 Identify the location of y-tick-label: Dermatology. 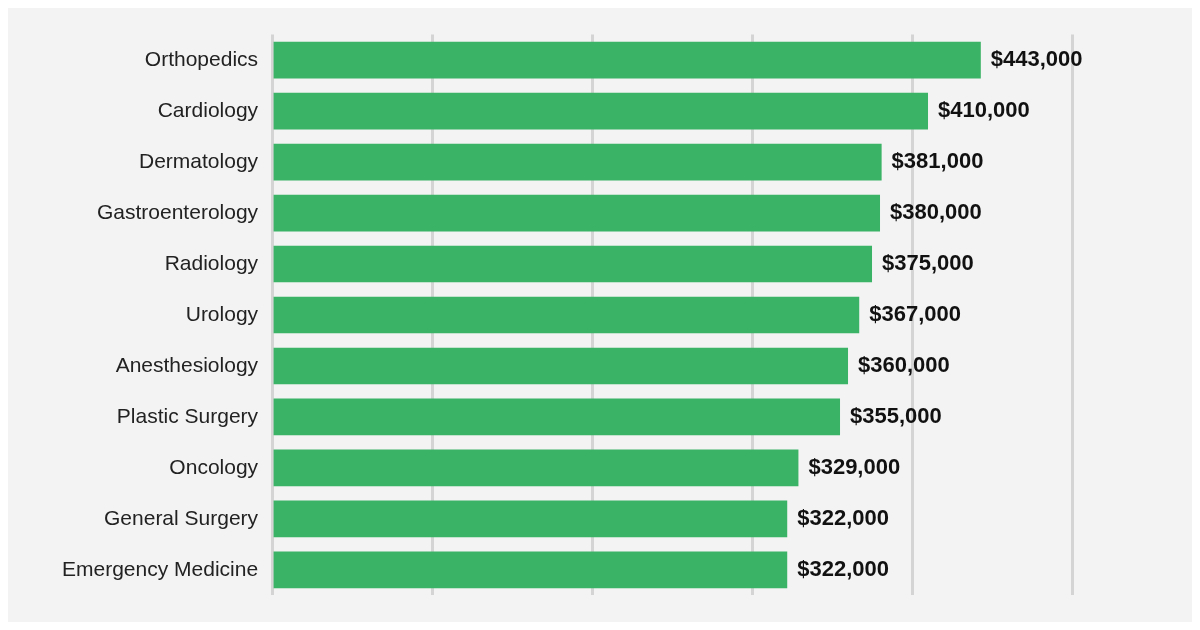
(199, 160).